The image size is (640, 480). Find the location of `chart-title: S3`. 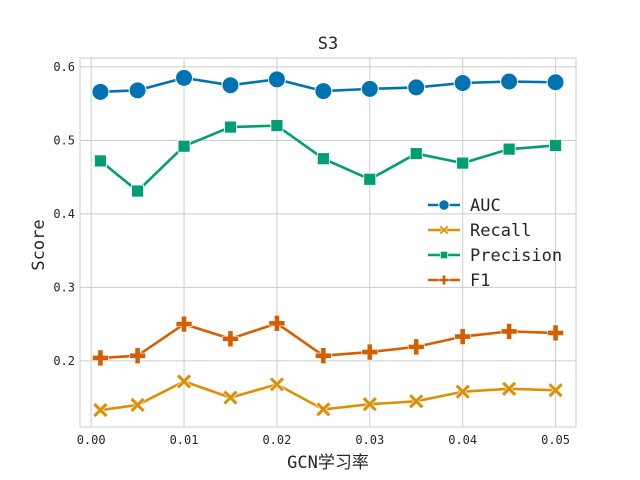

chart-title: S3 is located at coordinates (328, 44).